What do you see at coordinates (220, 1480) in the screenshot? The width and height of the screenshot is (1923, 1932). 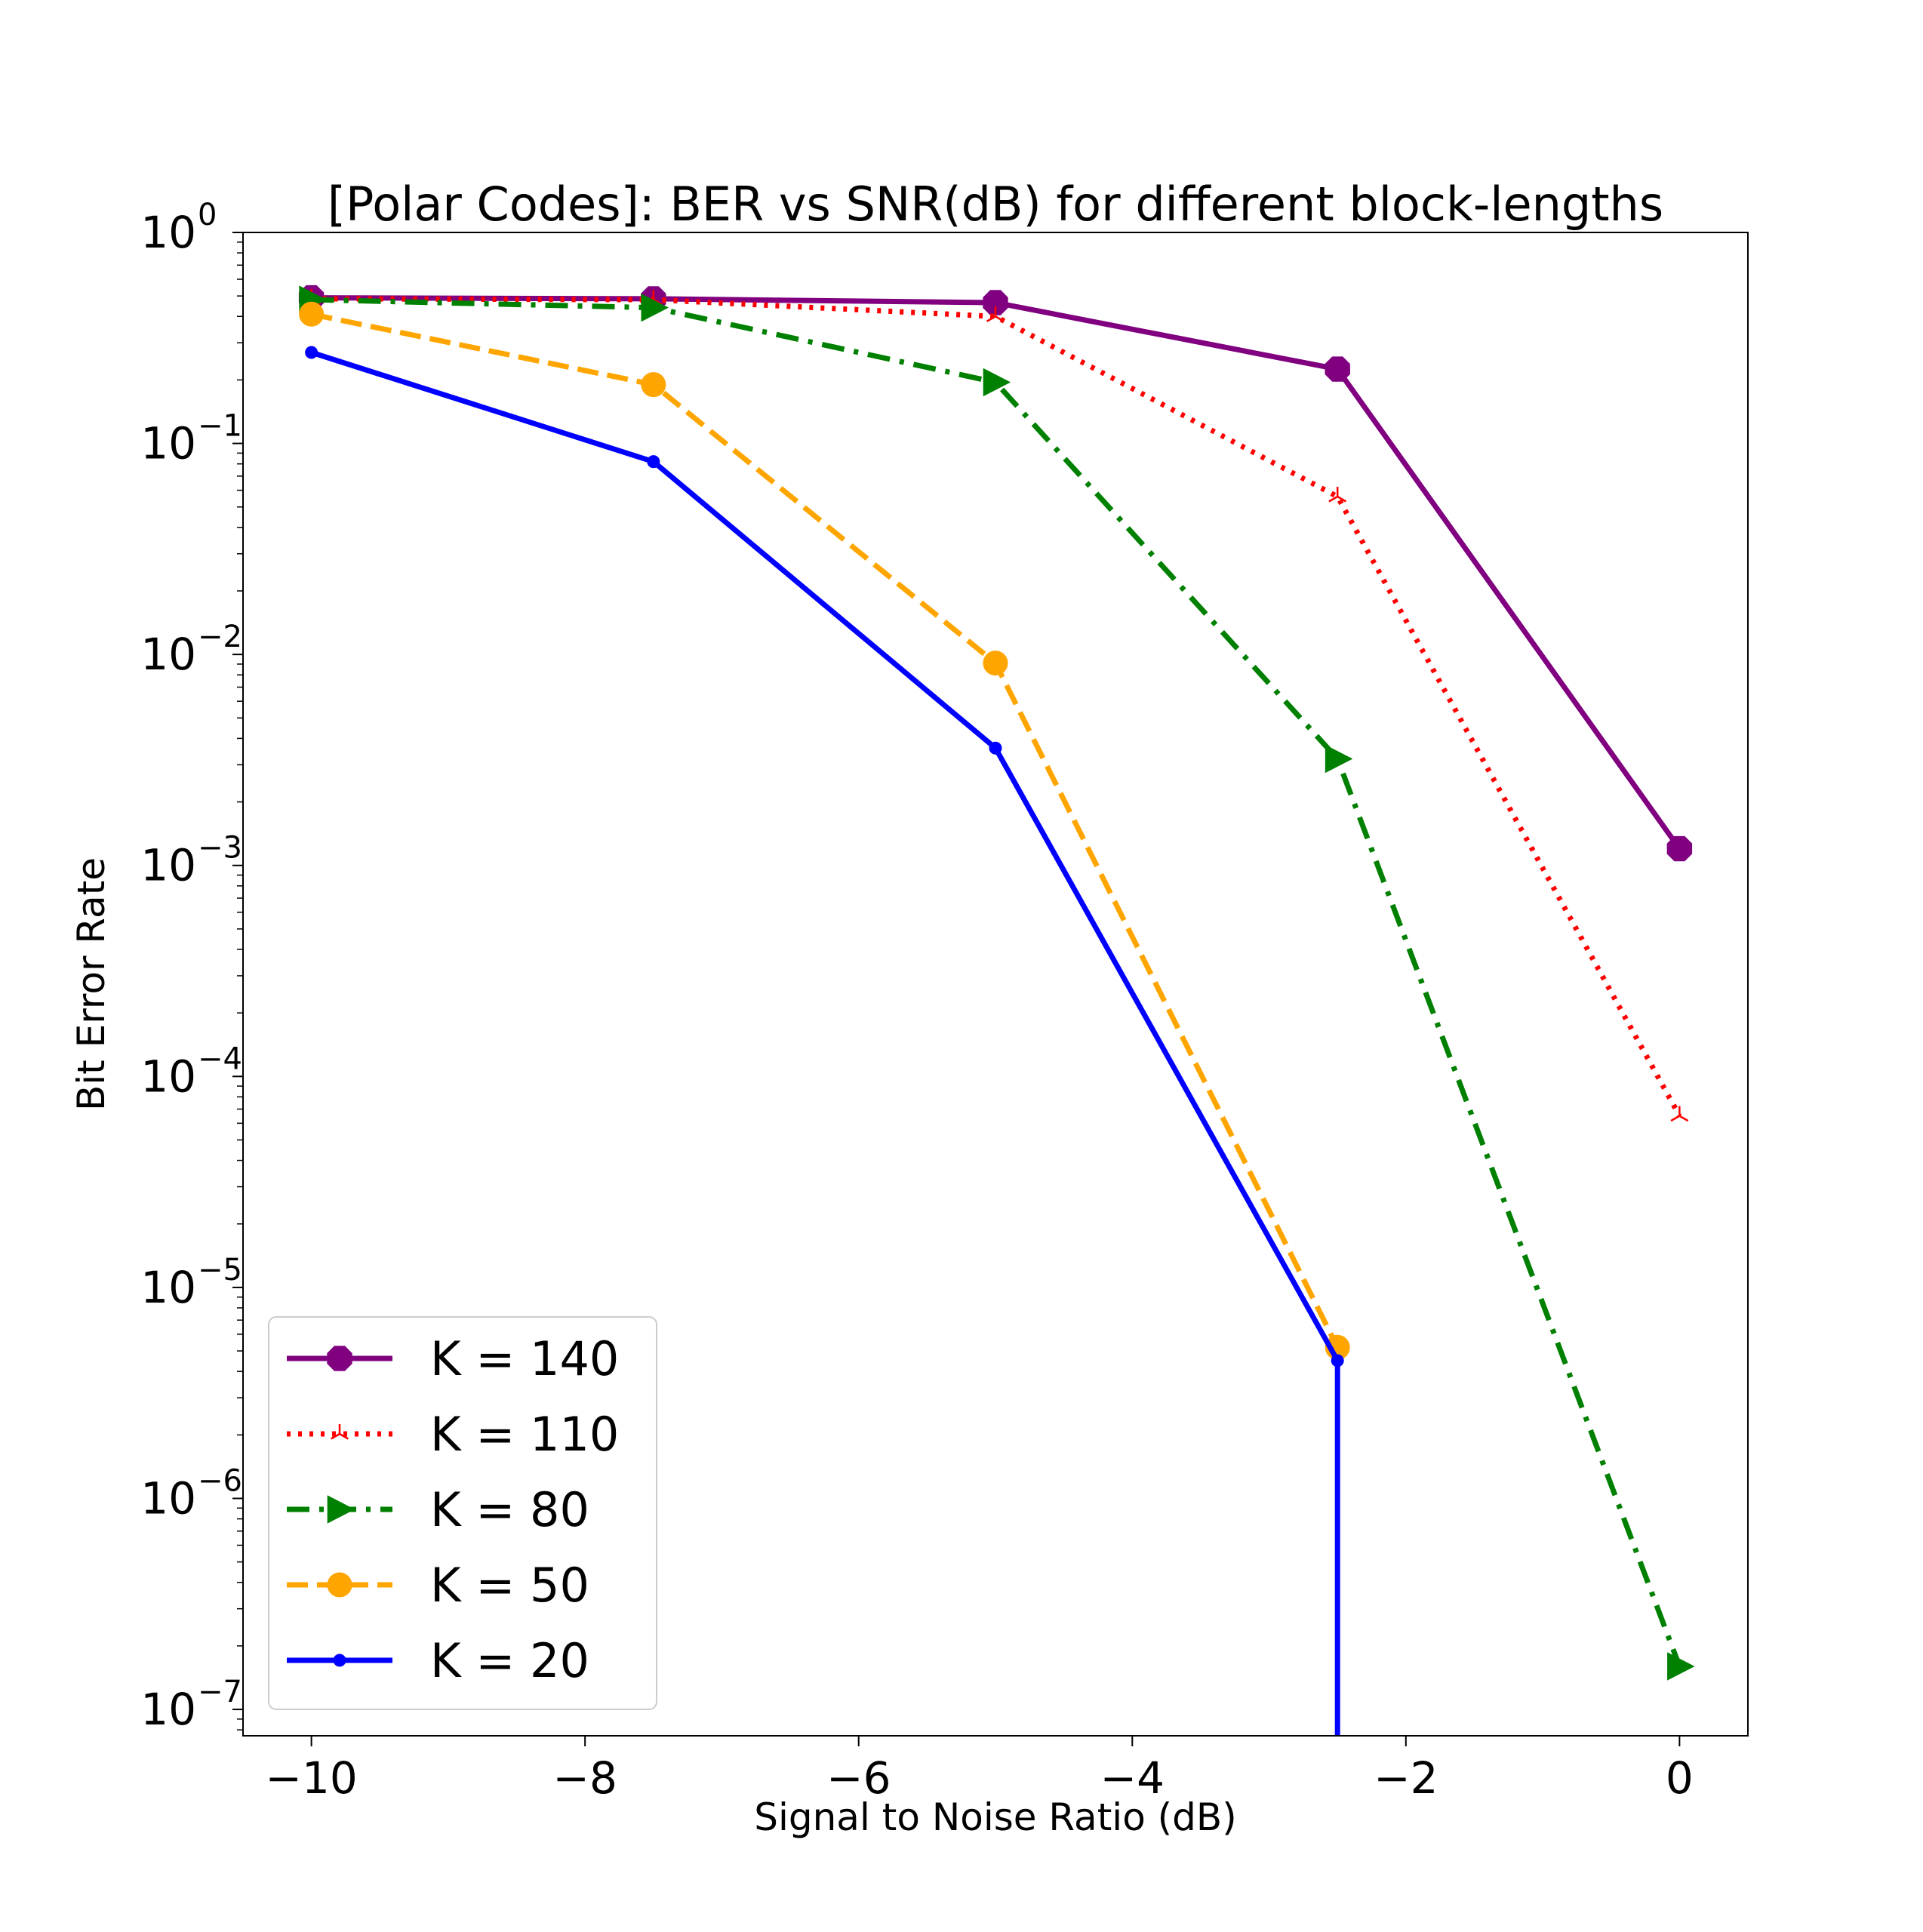 I see `y-tick-exponent: −6` at bounding box center [220, 1480].